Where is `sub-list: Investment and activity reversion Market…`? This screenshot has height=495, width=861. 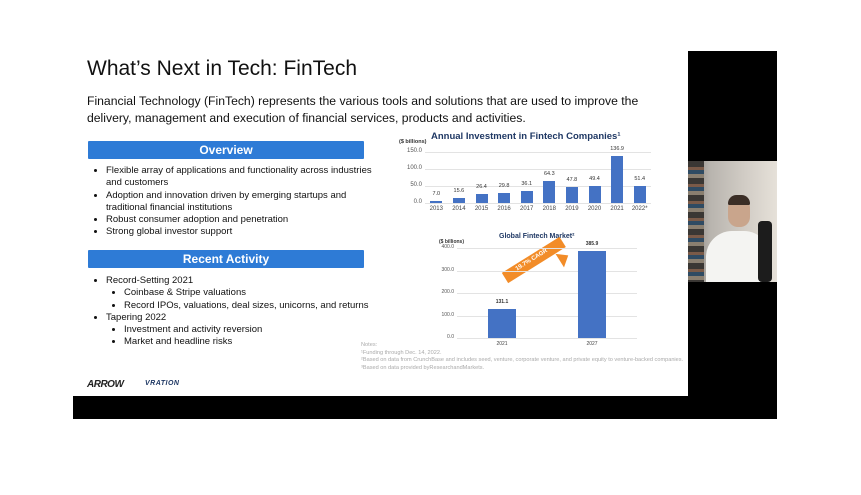 sub-list: Investment and activity reversion Market… is located at coordinates (246, 336).